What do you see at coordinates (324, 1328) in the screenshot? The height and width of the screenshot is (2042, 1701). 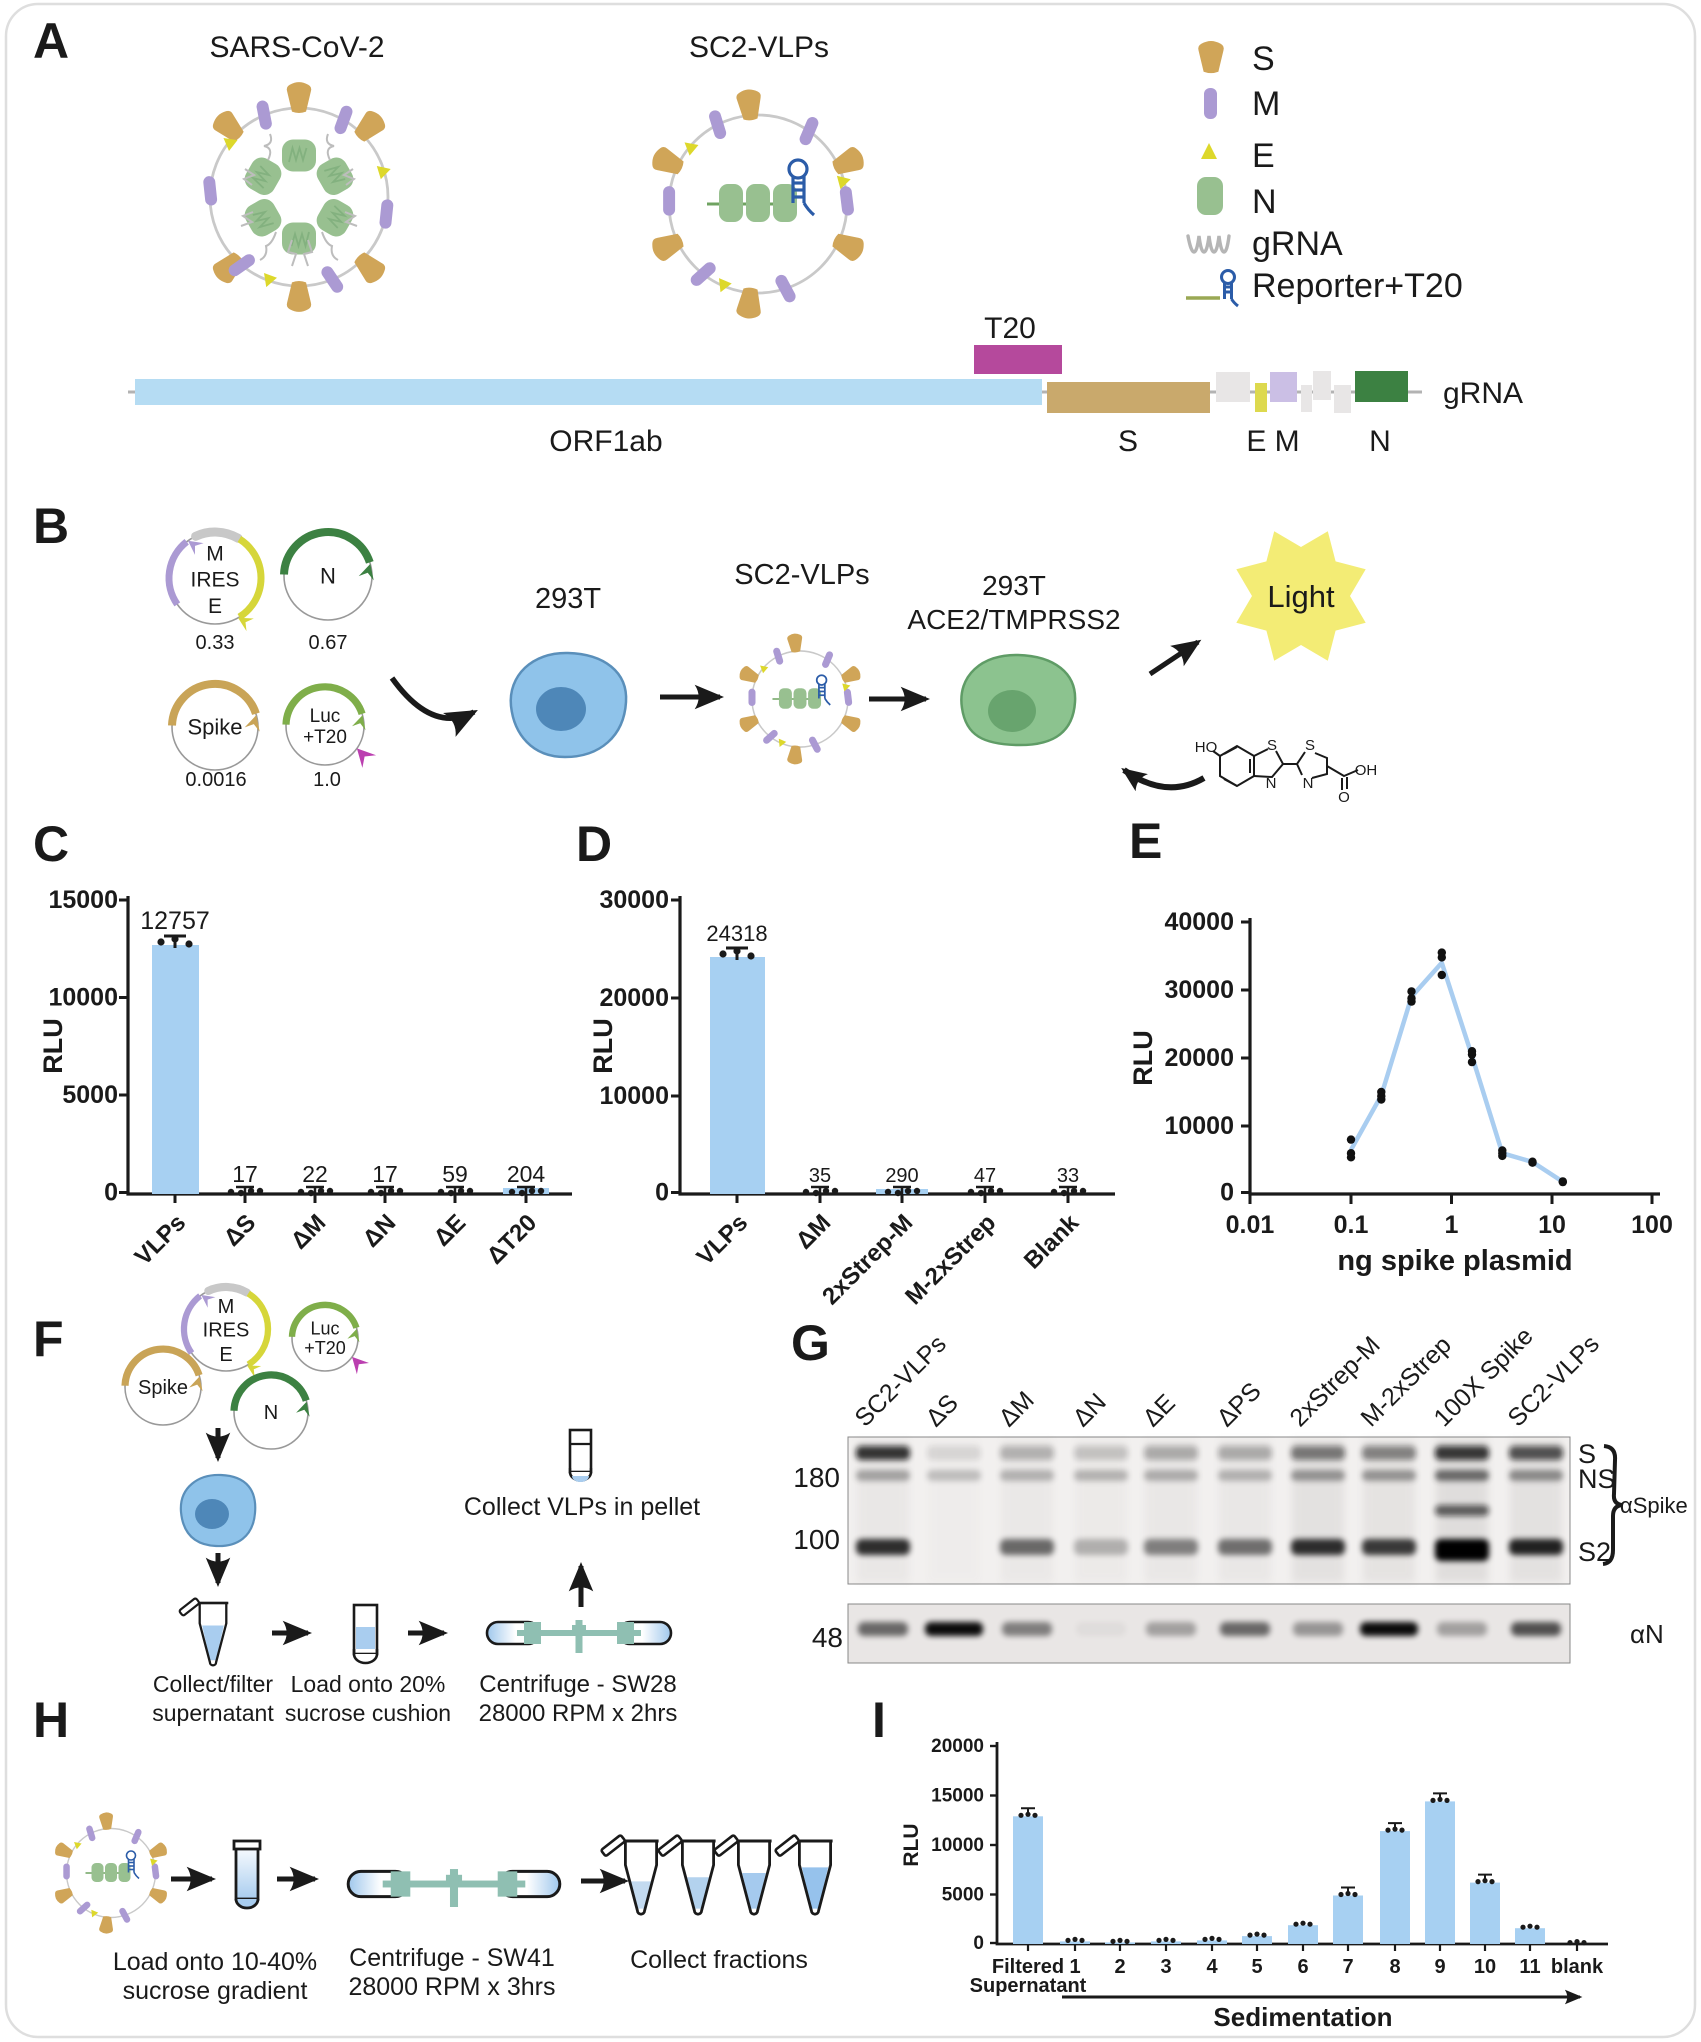 I see `svg-text: Luc` at bounding box center [324, 1328].